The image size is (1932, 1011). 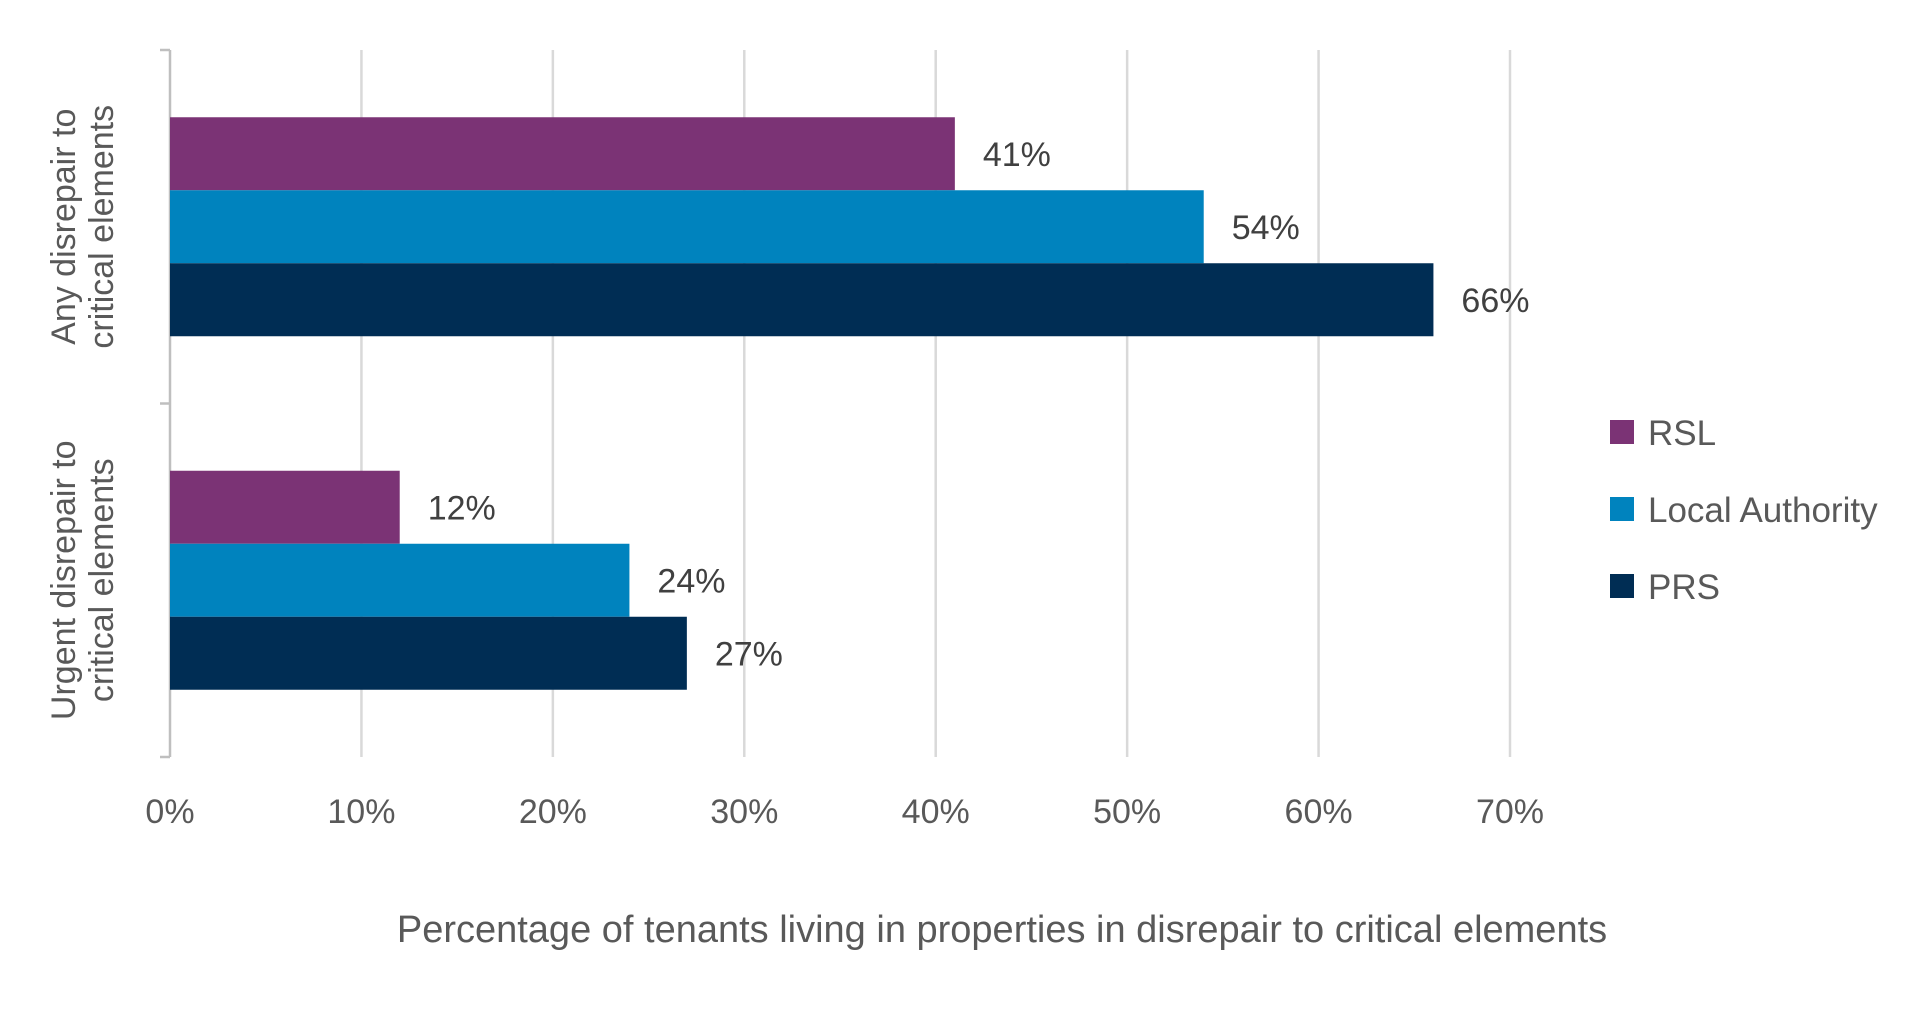 I want to click on data-label: 66%, so click(x=1495, y=301).